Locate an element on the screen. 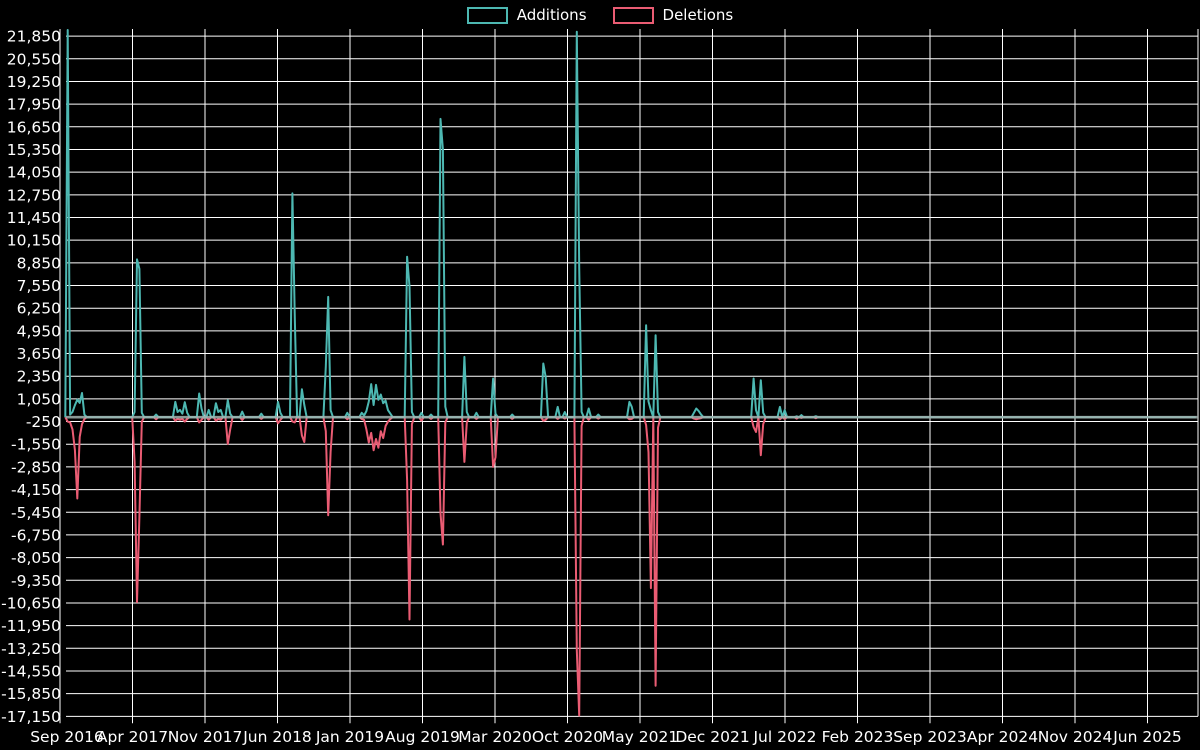 The width and height of the screenshot is (1200, 750). y-tick-label: -4,150 is located at coordinates (36, 490).